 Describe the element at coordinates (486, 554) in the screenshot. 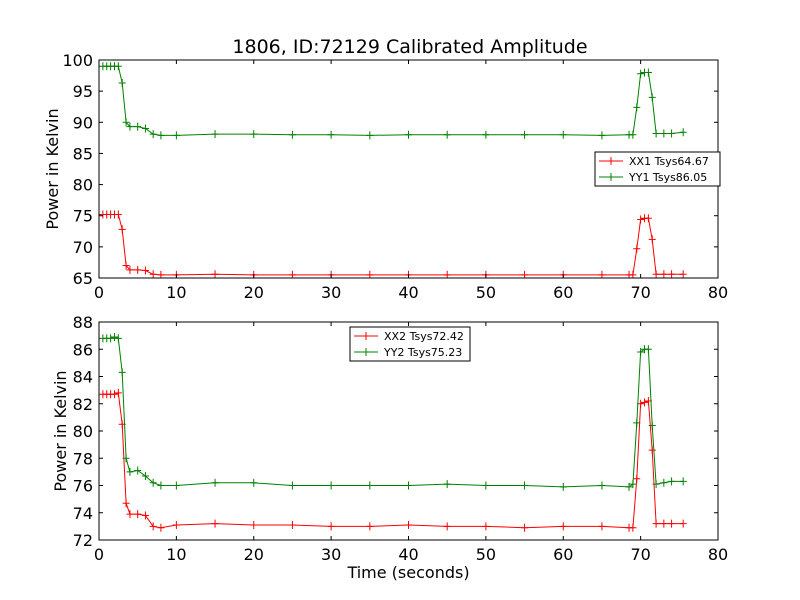

I see `x-tick-label: 50` at that location.